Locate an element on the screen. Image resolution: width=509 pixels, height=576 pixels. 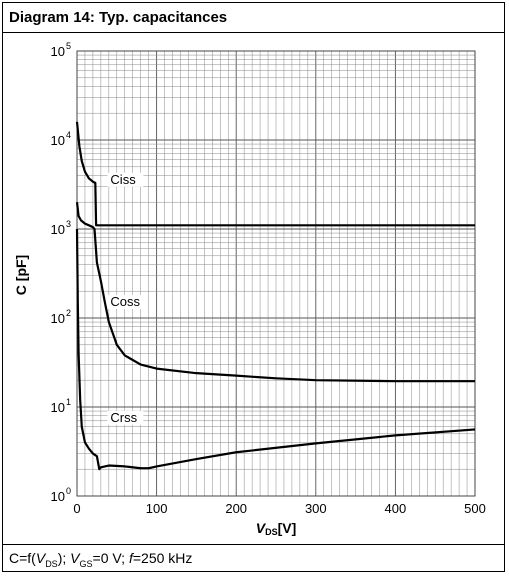
series-label-ciss: Ciss is located at coordinates (123, 179).